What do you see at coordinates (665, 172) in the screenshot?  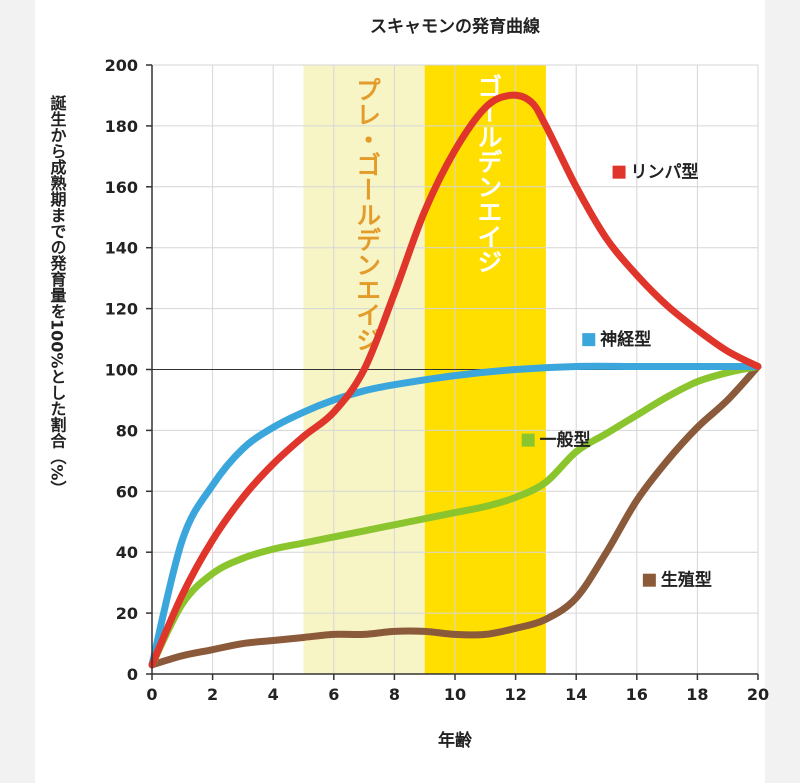 I see `legend-label: リンパ型` at bounding box center [665, 172].